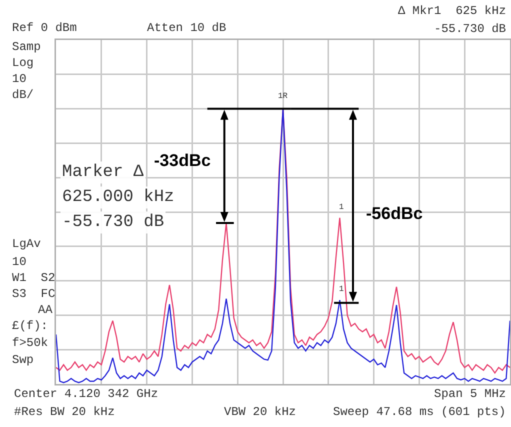  What do you see at coordinates (118, 197) in the screenshot?
I see `annotation: 625.000 kHz` at bounding box center [118, 197].